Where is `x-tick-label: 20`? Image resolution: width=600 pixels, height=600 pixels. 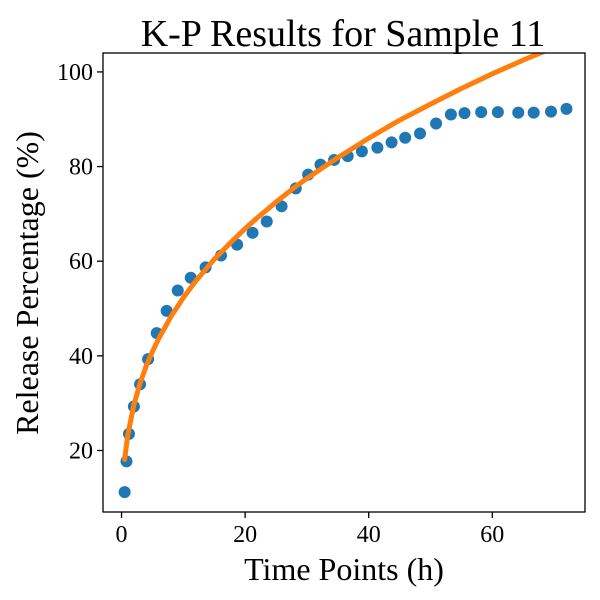 x-tick-label: 20 is located at coordinates (245, 535).